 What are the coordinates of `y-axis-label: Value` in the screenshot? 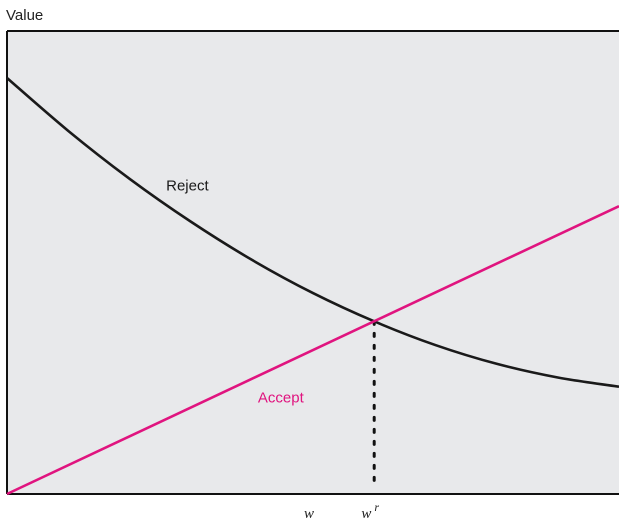 It's located at (24, 15).